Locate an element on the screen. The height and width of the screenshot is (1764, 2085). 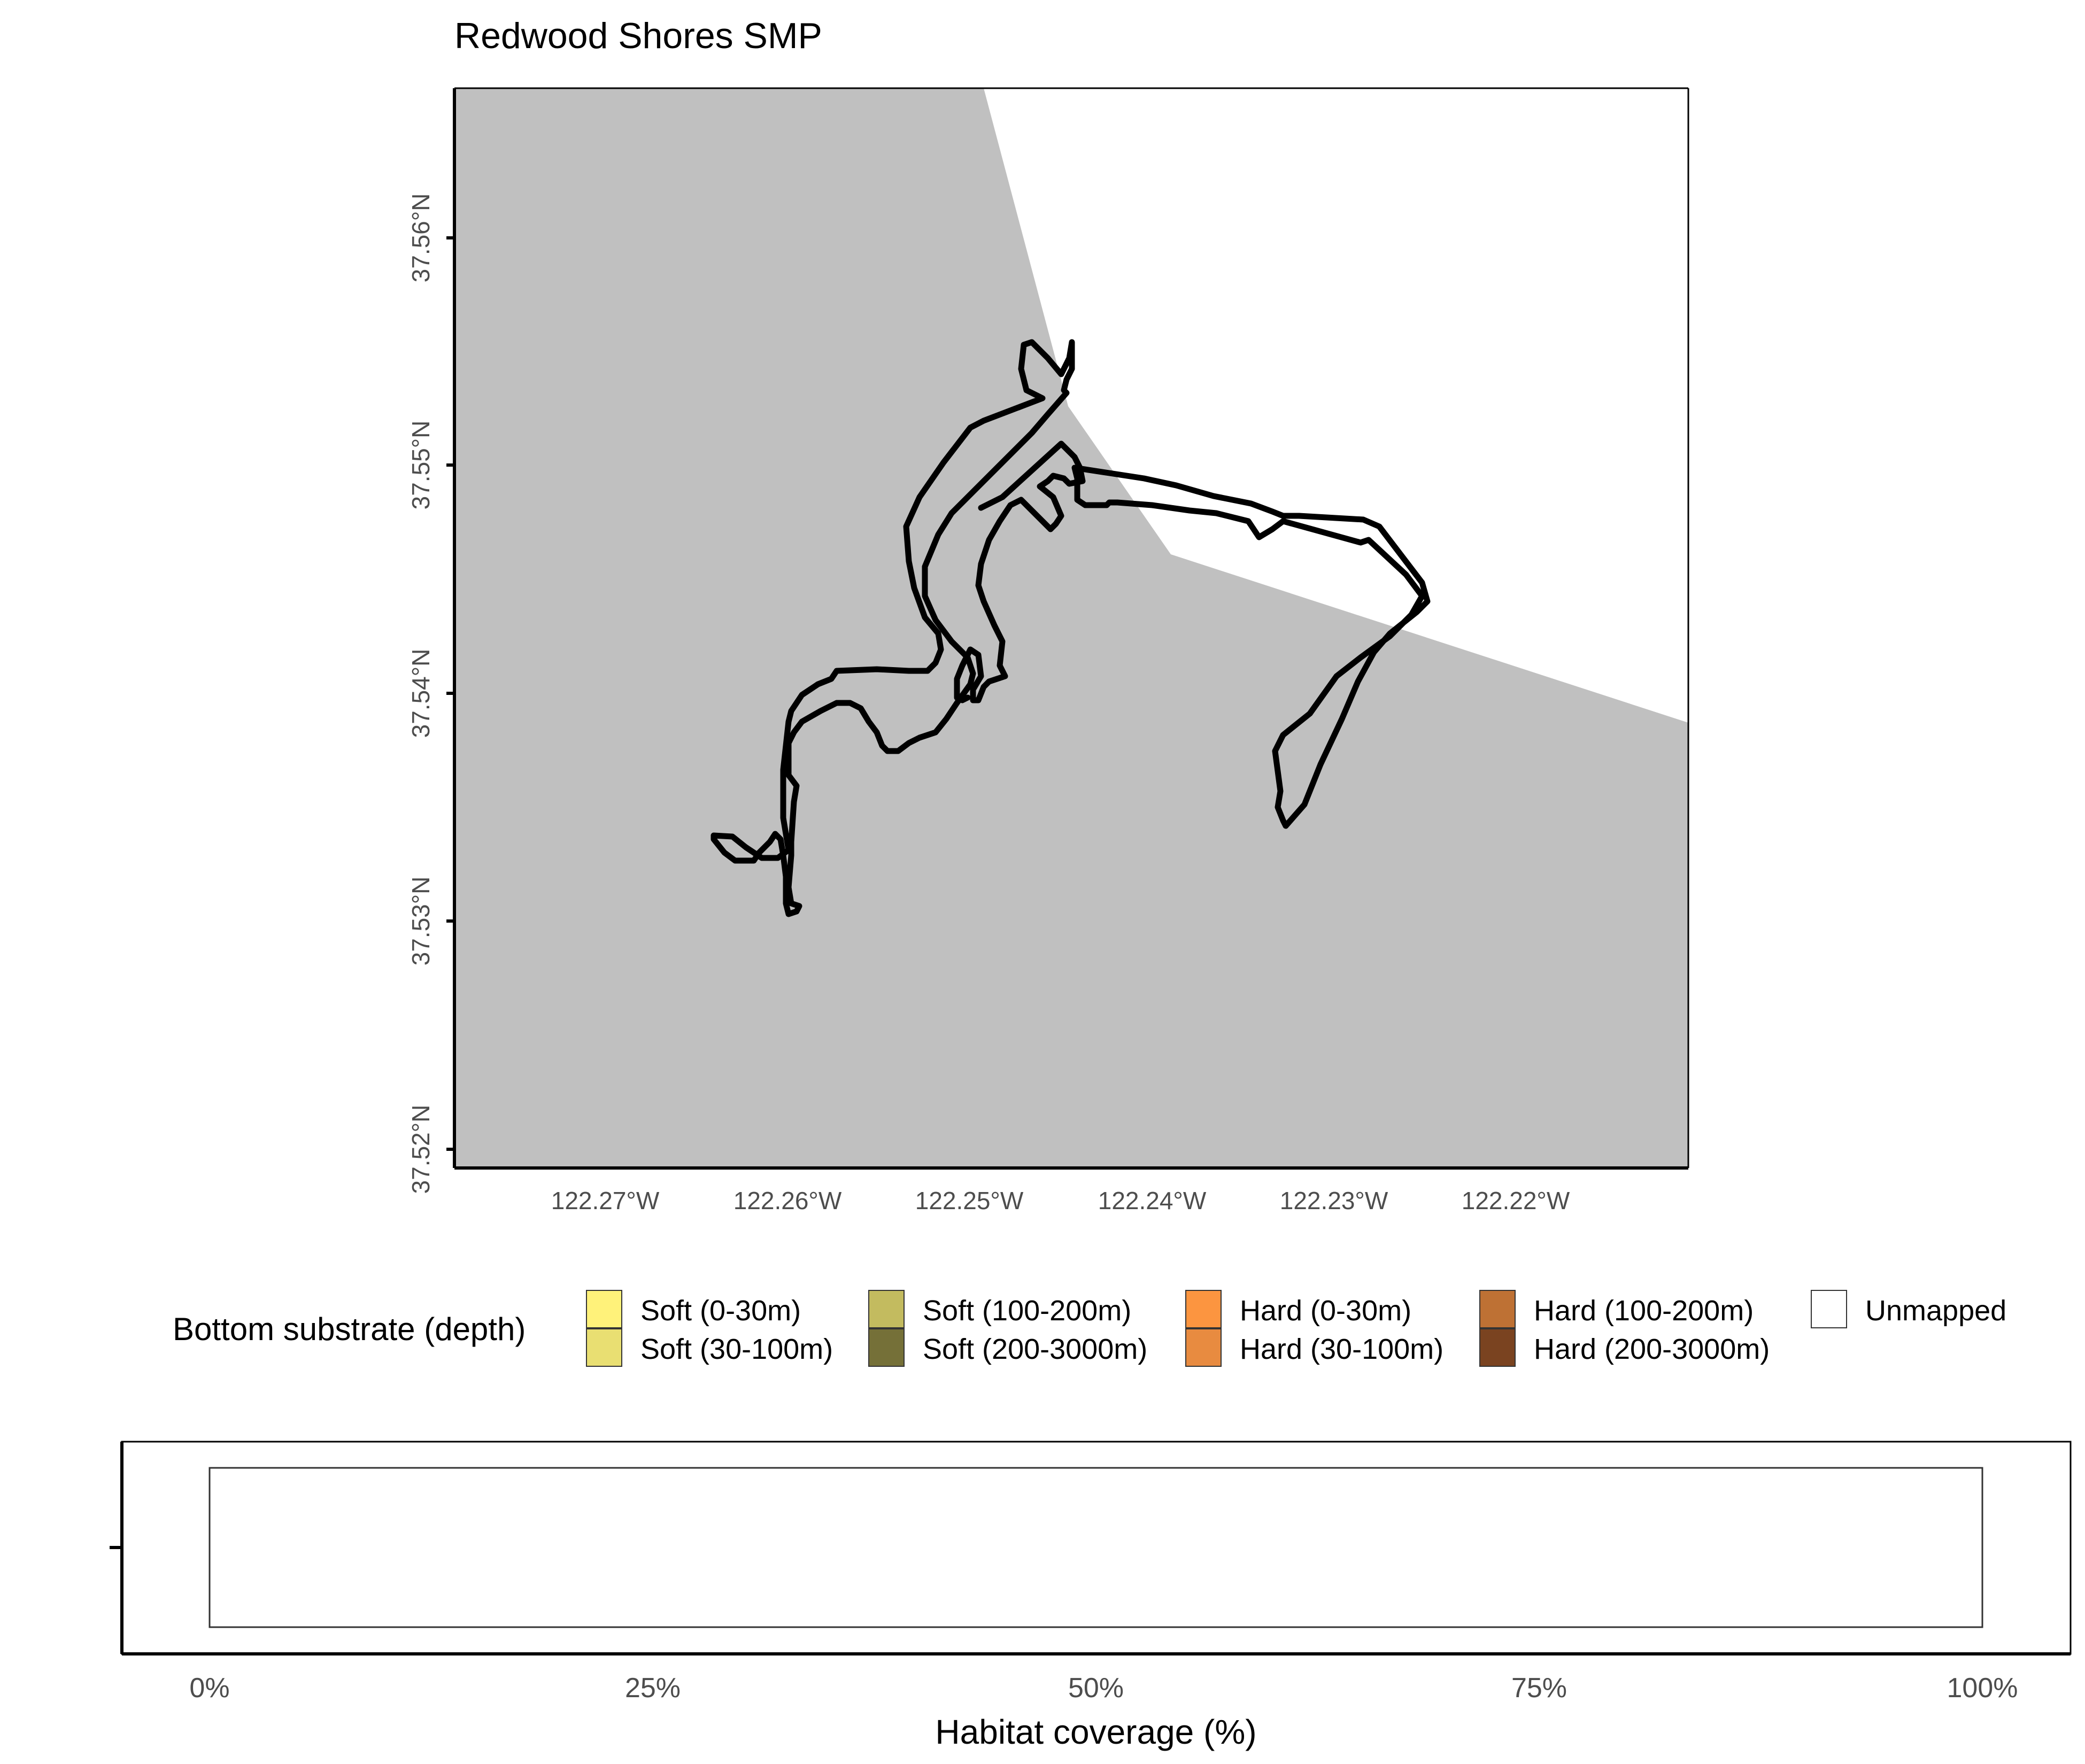
y-tick-label: 37.53°N is located at coordinates (421, 922).